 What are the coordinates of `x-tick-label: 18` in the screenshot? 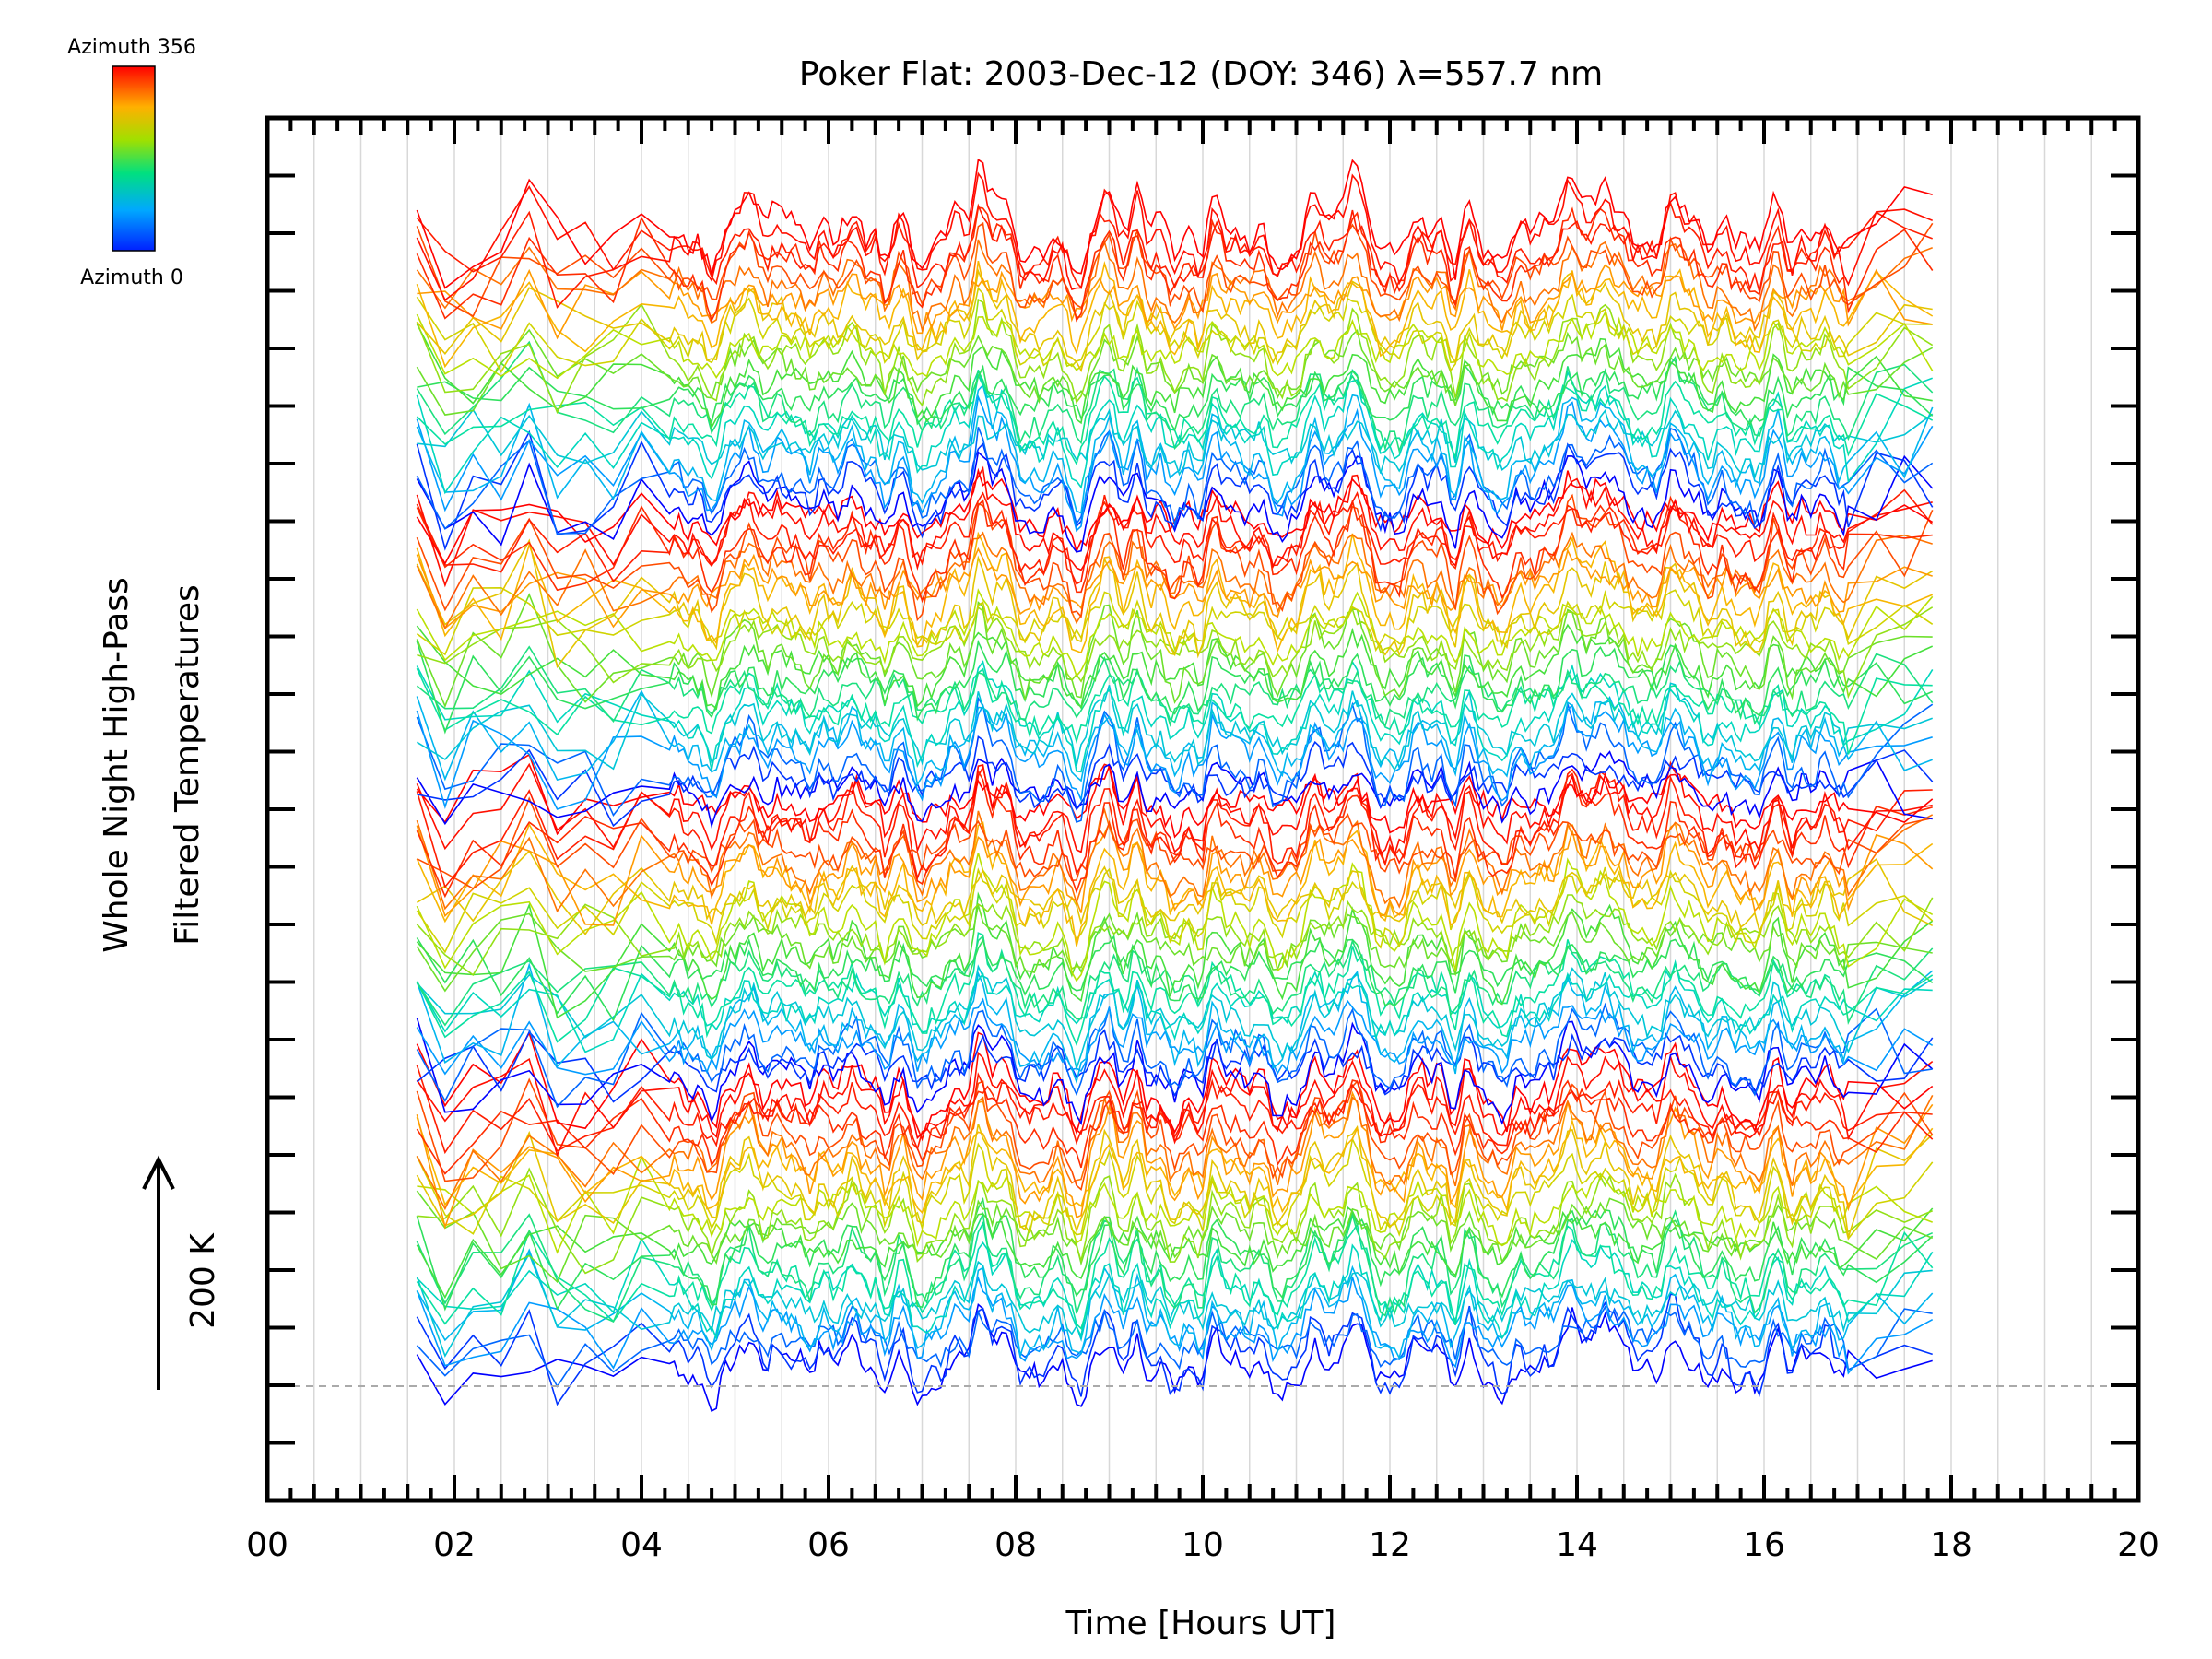 It's located at (1951, 1545).